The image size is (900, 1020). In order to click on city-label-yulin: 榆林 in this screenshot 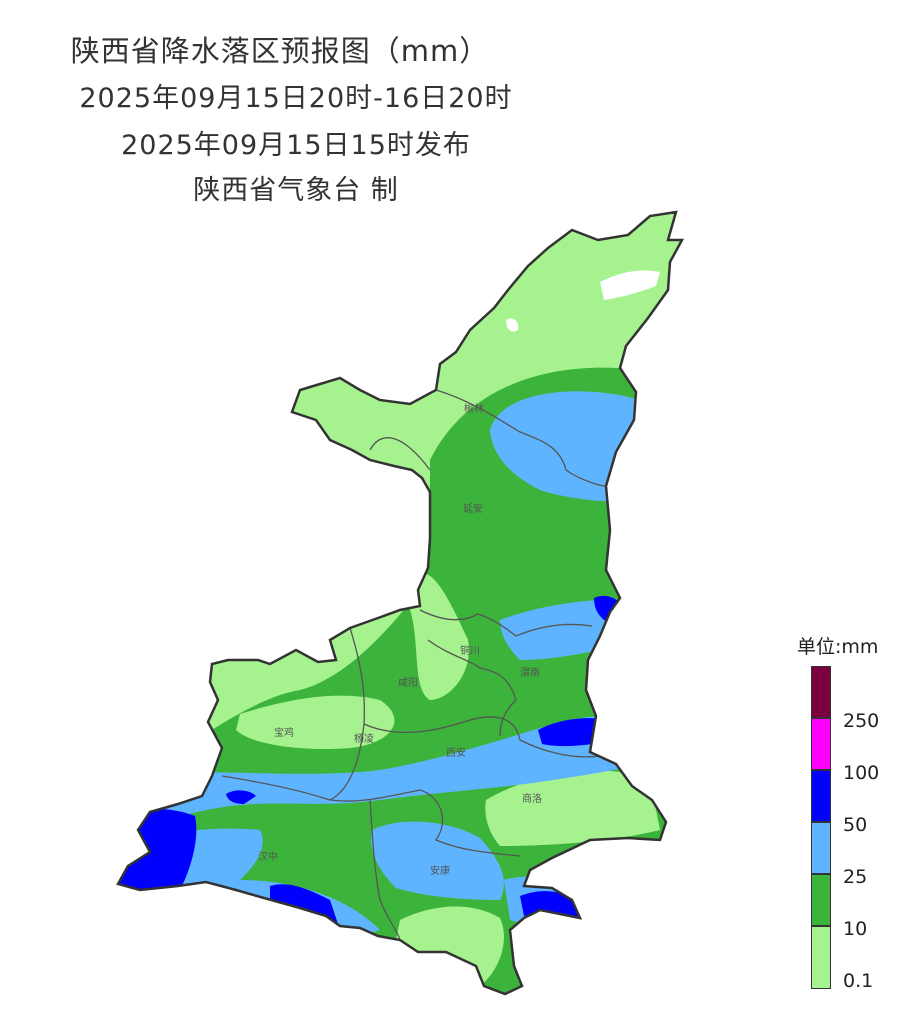, I will do `click(474, 408)`.